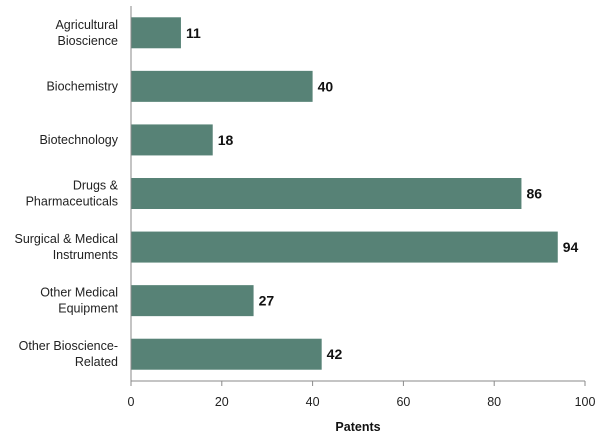 The height and width of the screenshot is (441, 597). Describe the element at coordinates (313, 402) in the screenshot. I see `x-tick-label: 40` at that location.